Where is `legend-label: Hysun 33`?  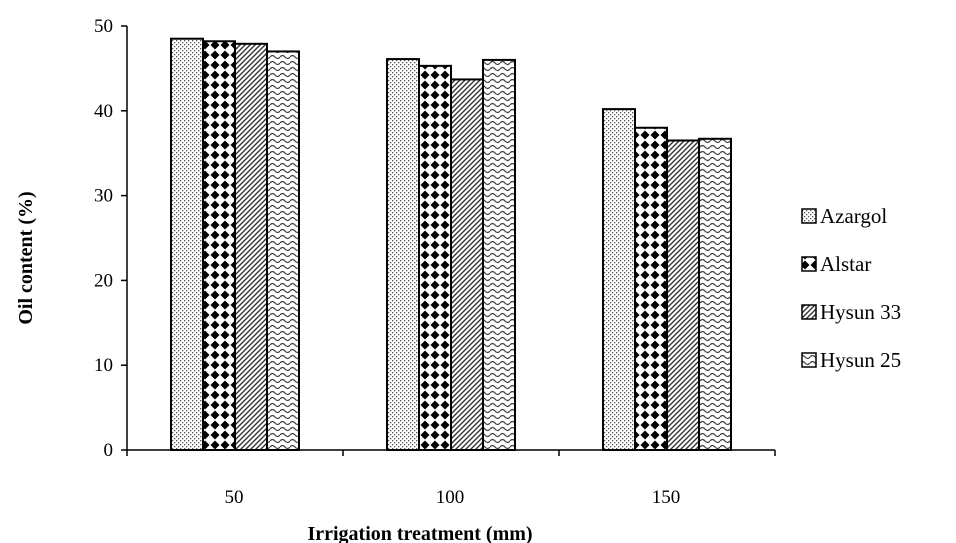
legend-label: Hysun 33 is located at coordinates (860, 312).